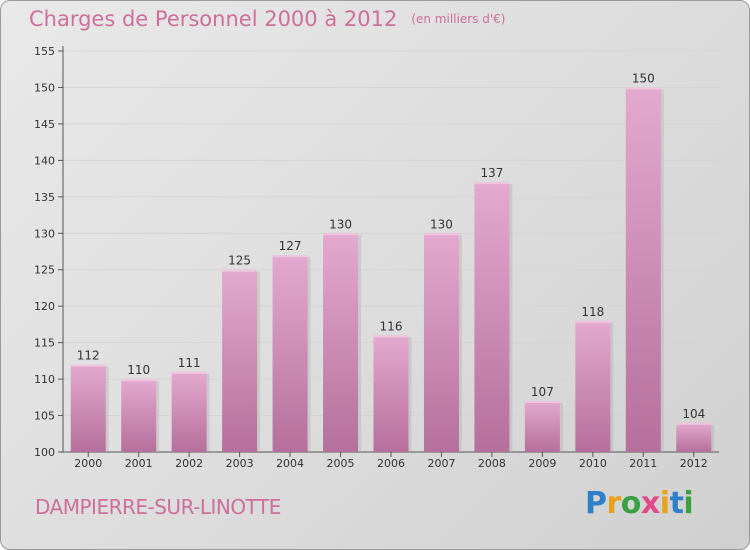 Image resolution: width=750 pixels, height=550 pixels. Describe the element at coordinates (391, 463) in the screenshot. I see `x-tick-label: 2006` at that location.